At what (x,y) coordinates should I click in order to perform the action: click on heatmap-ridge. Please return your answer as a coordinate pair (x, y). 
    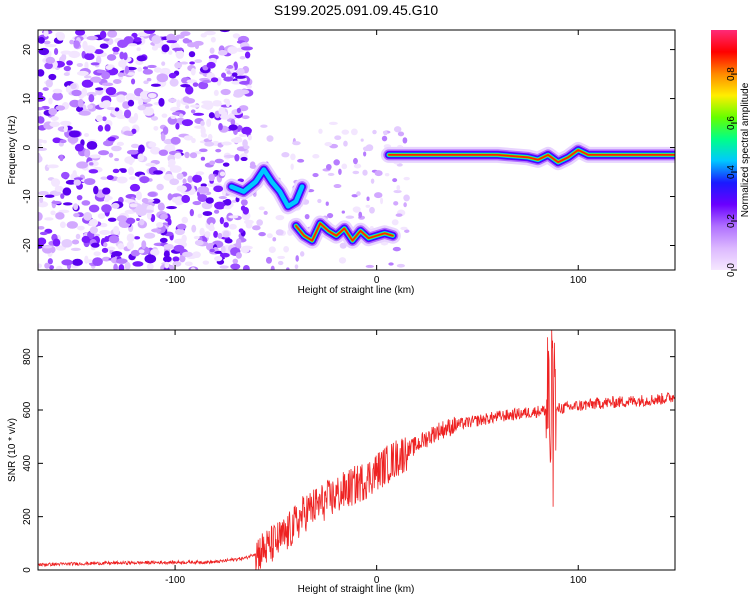
    Looking at the image, I should click on (344, 232).